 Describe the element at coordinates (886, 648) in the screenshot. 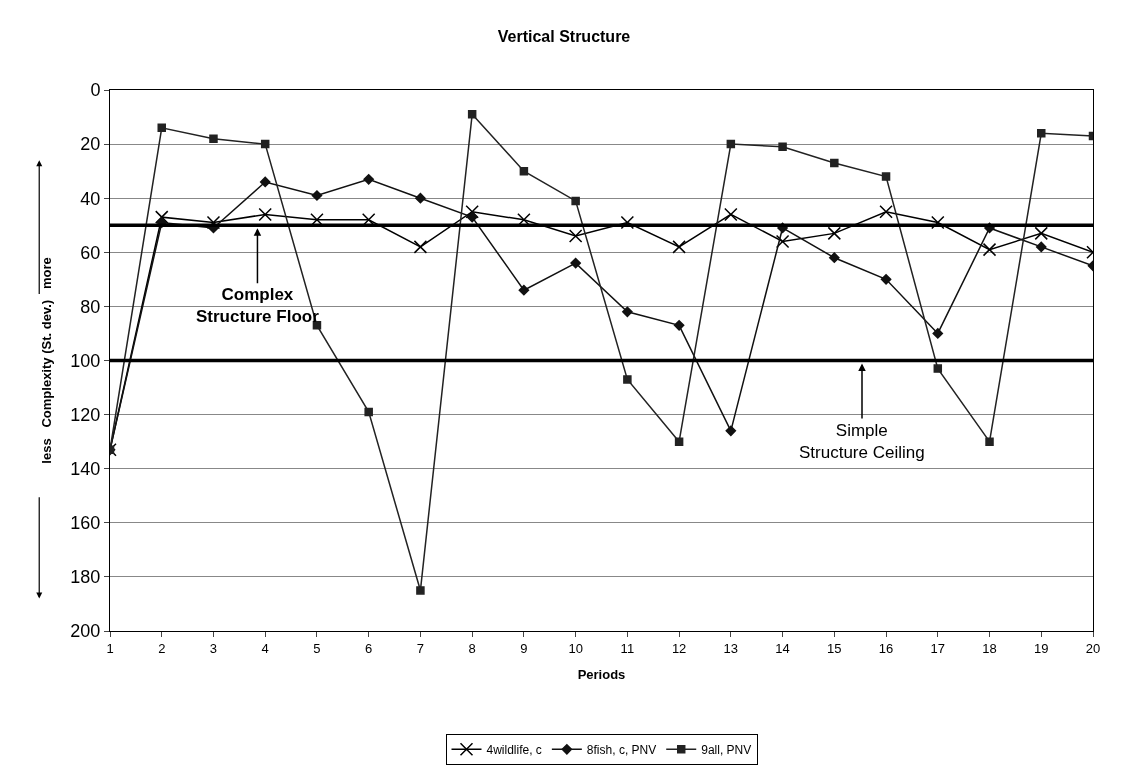

I see `x-tick-label: 16` at that location.